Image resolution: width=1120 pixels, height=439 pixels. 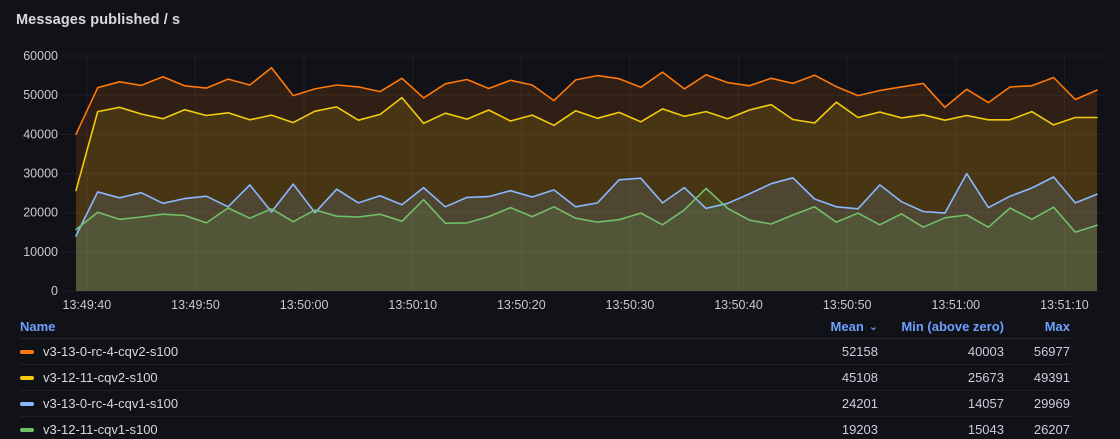 What do you see at coordinates (985, 429) in the screenshot?
I see `series-min-value: 15043` at bounding box center [985, 429].